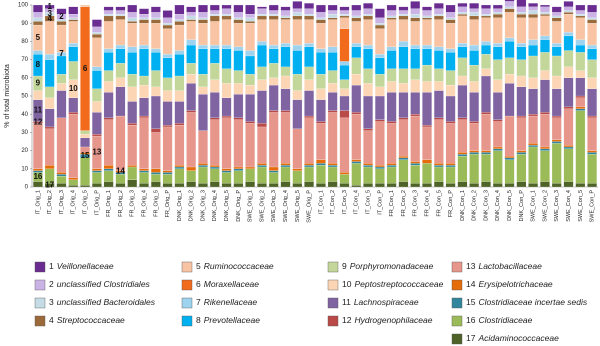 The width and height of the screenshot is (600, 346). Describe the element at coordinates (228, 320) in the screenshot. I see `legend-label: 8 Prevotellaceae` at that location.